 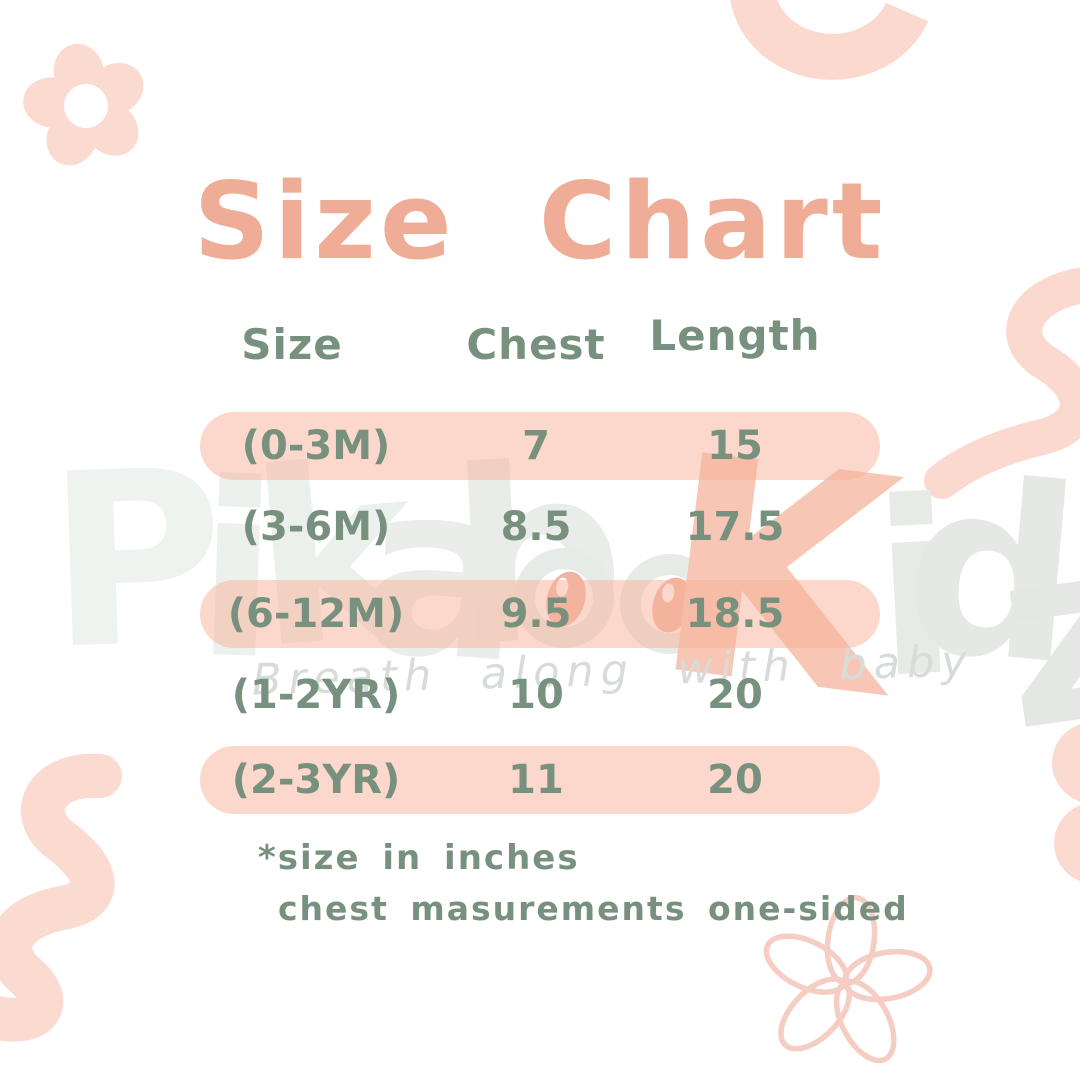 I want to click on length-cell: 15, so click(x=735, y=446).